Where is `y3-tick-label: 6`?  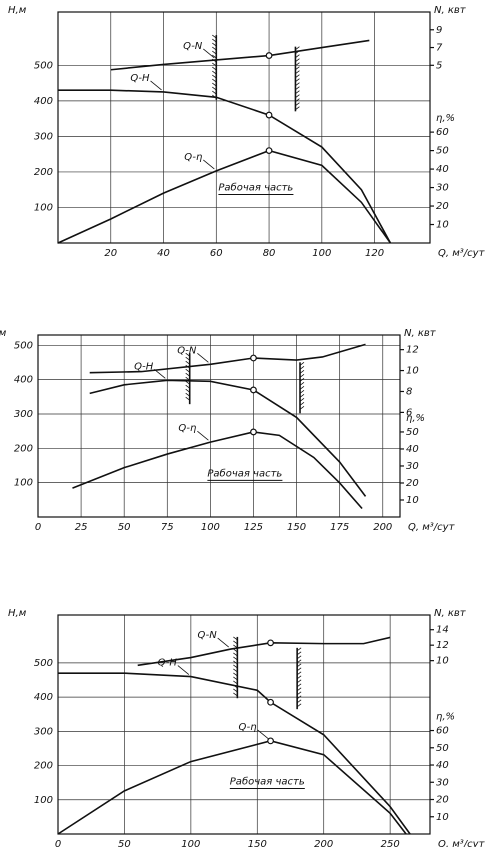 y3-tick-label: 6 is located at coordinates (409, 412).